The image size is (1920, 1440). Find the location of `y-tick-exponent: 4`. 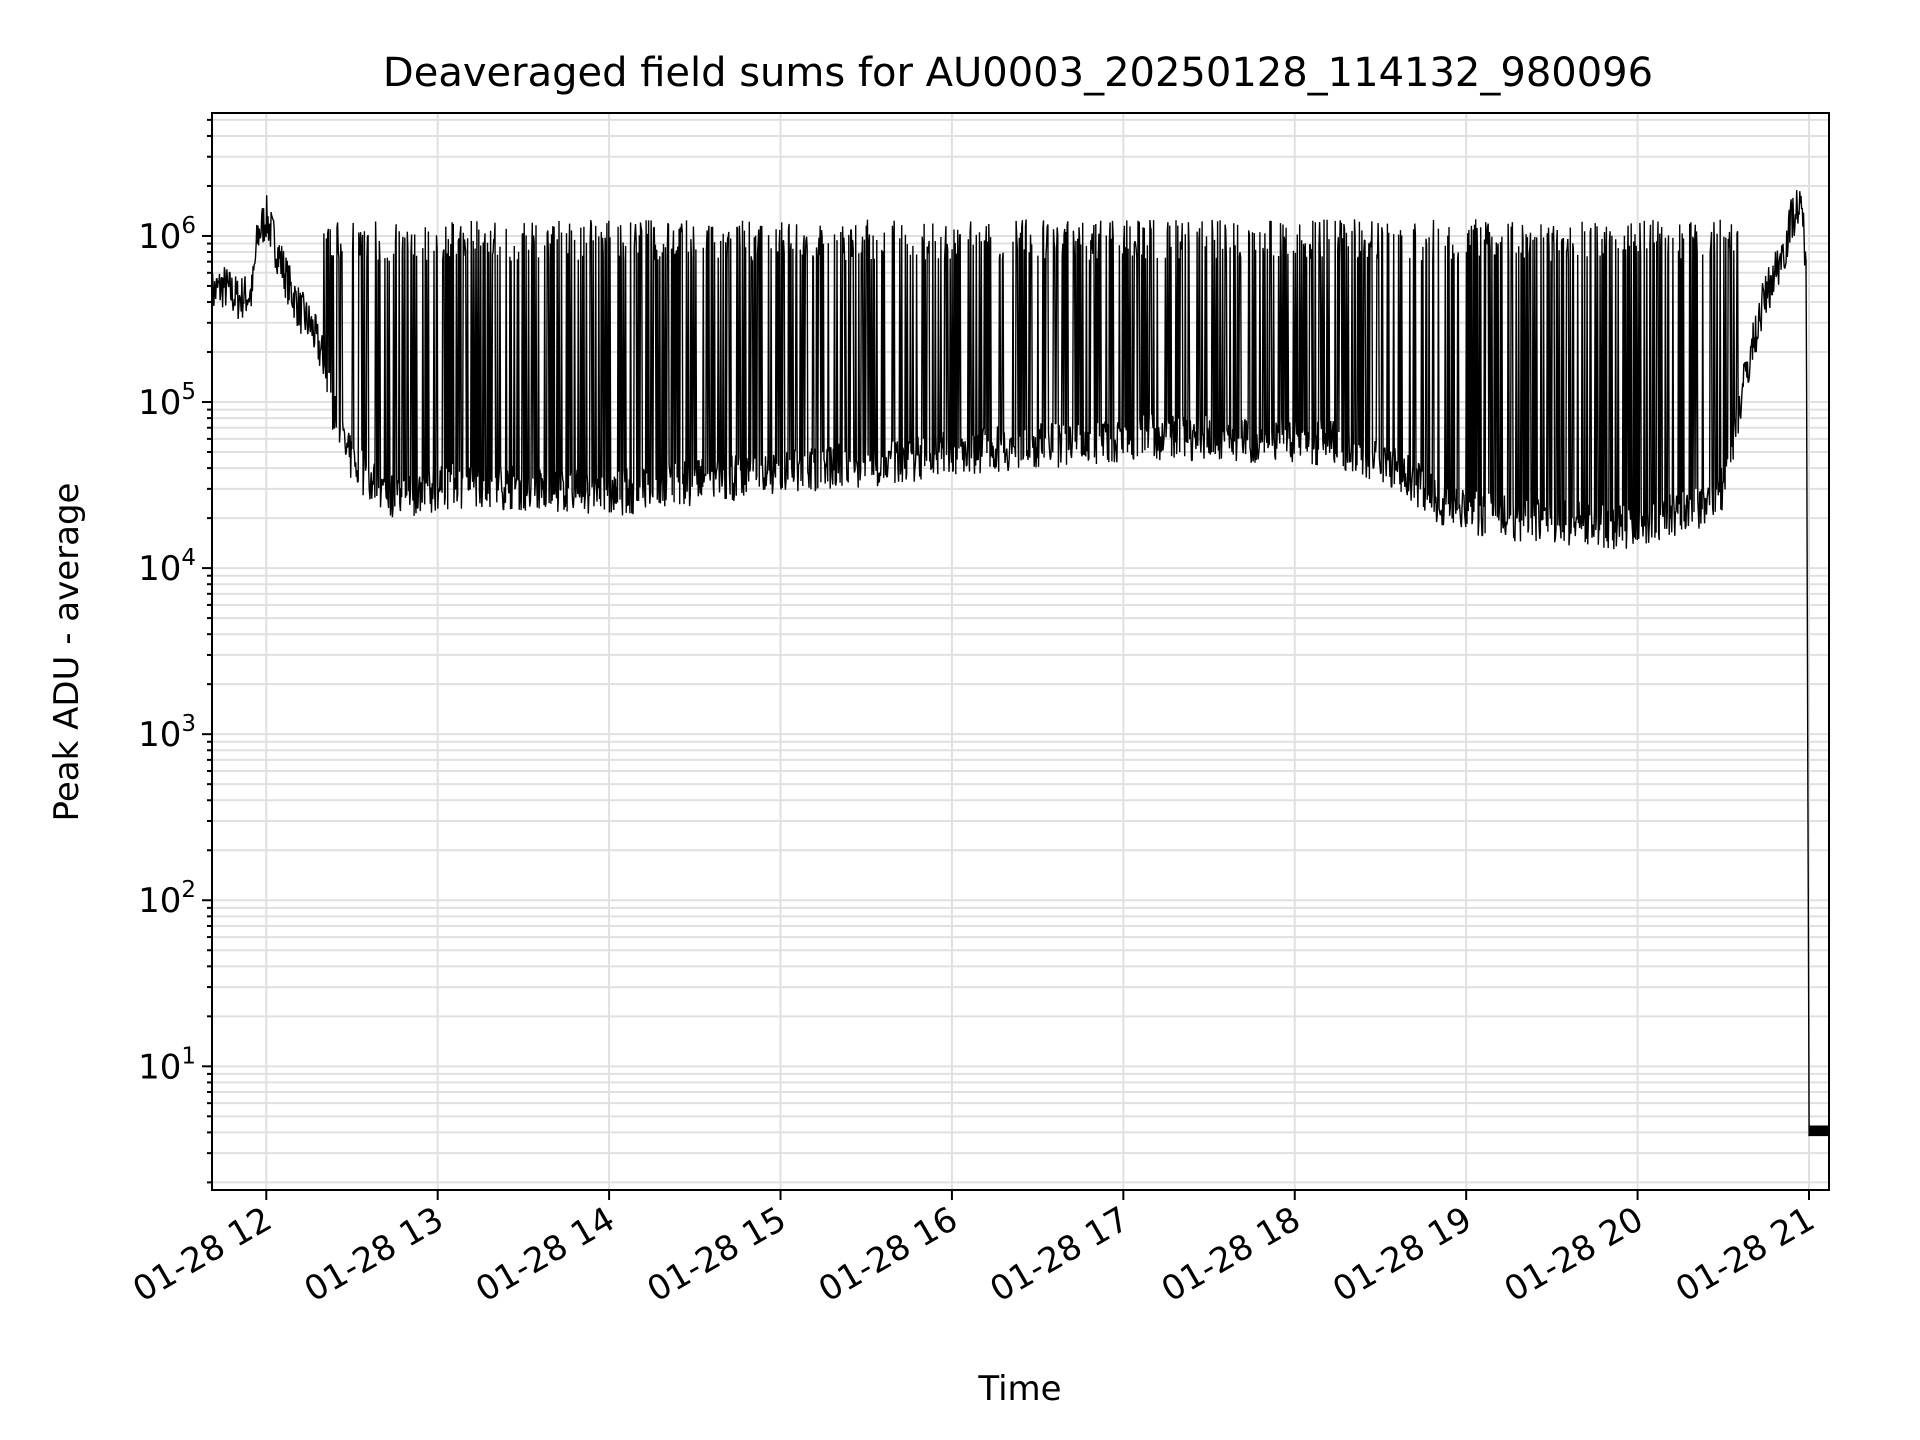

y-tick-exponent: 4 is located at coordinates (188, 558).